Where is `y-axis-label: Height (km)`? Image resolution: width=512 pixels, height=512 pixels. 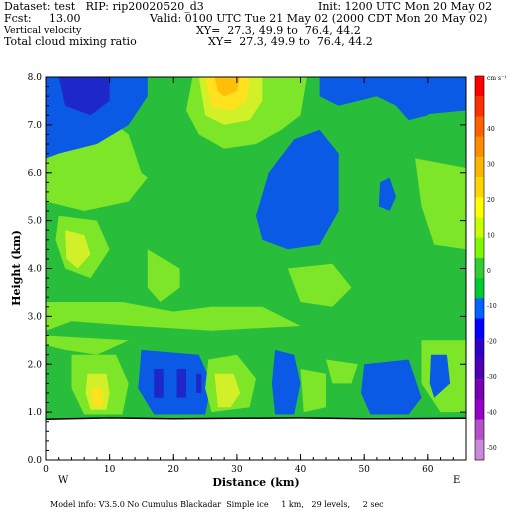 y-axis-label: Height (km) is located at coordinates (16, 268).